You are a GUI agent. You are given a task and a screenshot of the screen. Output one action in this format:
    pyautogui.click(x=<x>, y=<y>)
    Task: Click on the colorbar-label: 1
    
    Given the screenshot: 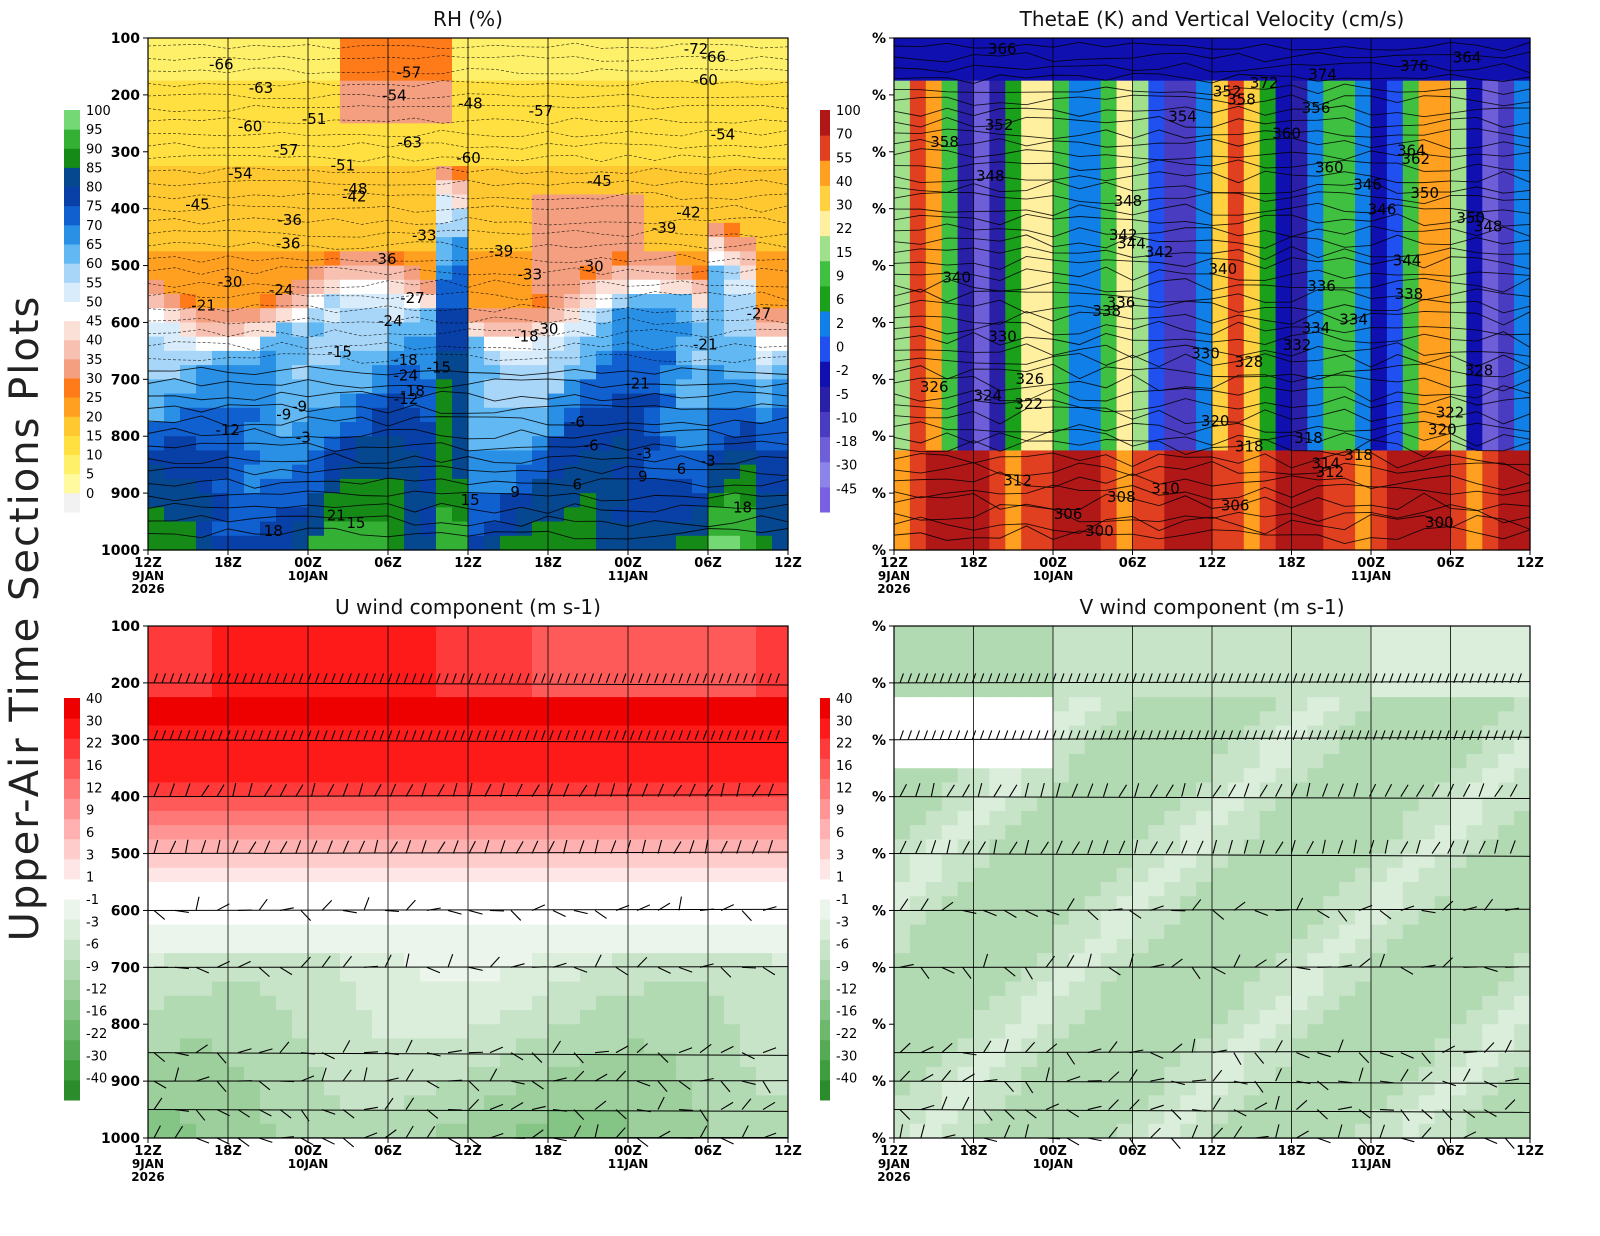 What is the action you would take?
    pyautogui.click(x=90, y=878)
    